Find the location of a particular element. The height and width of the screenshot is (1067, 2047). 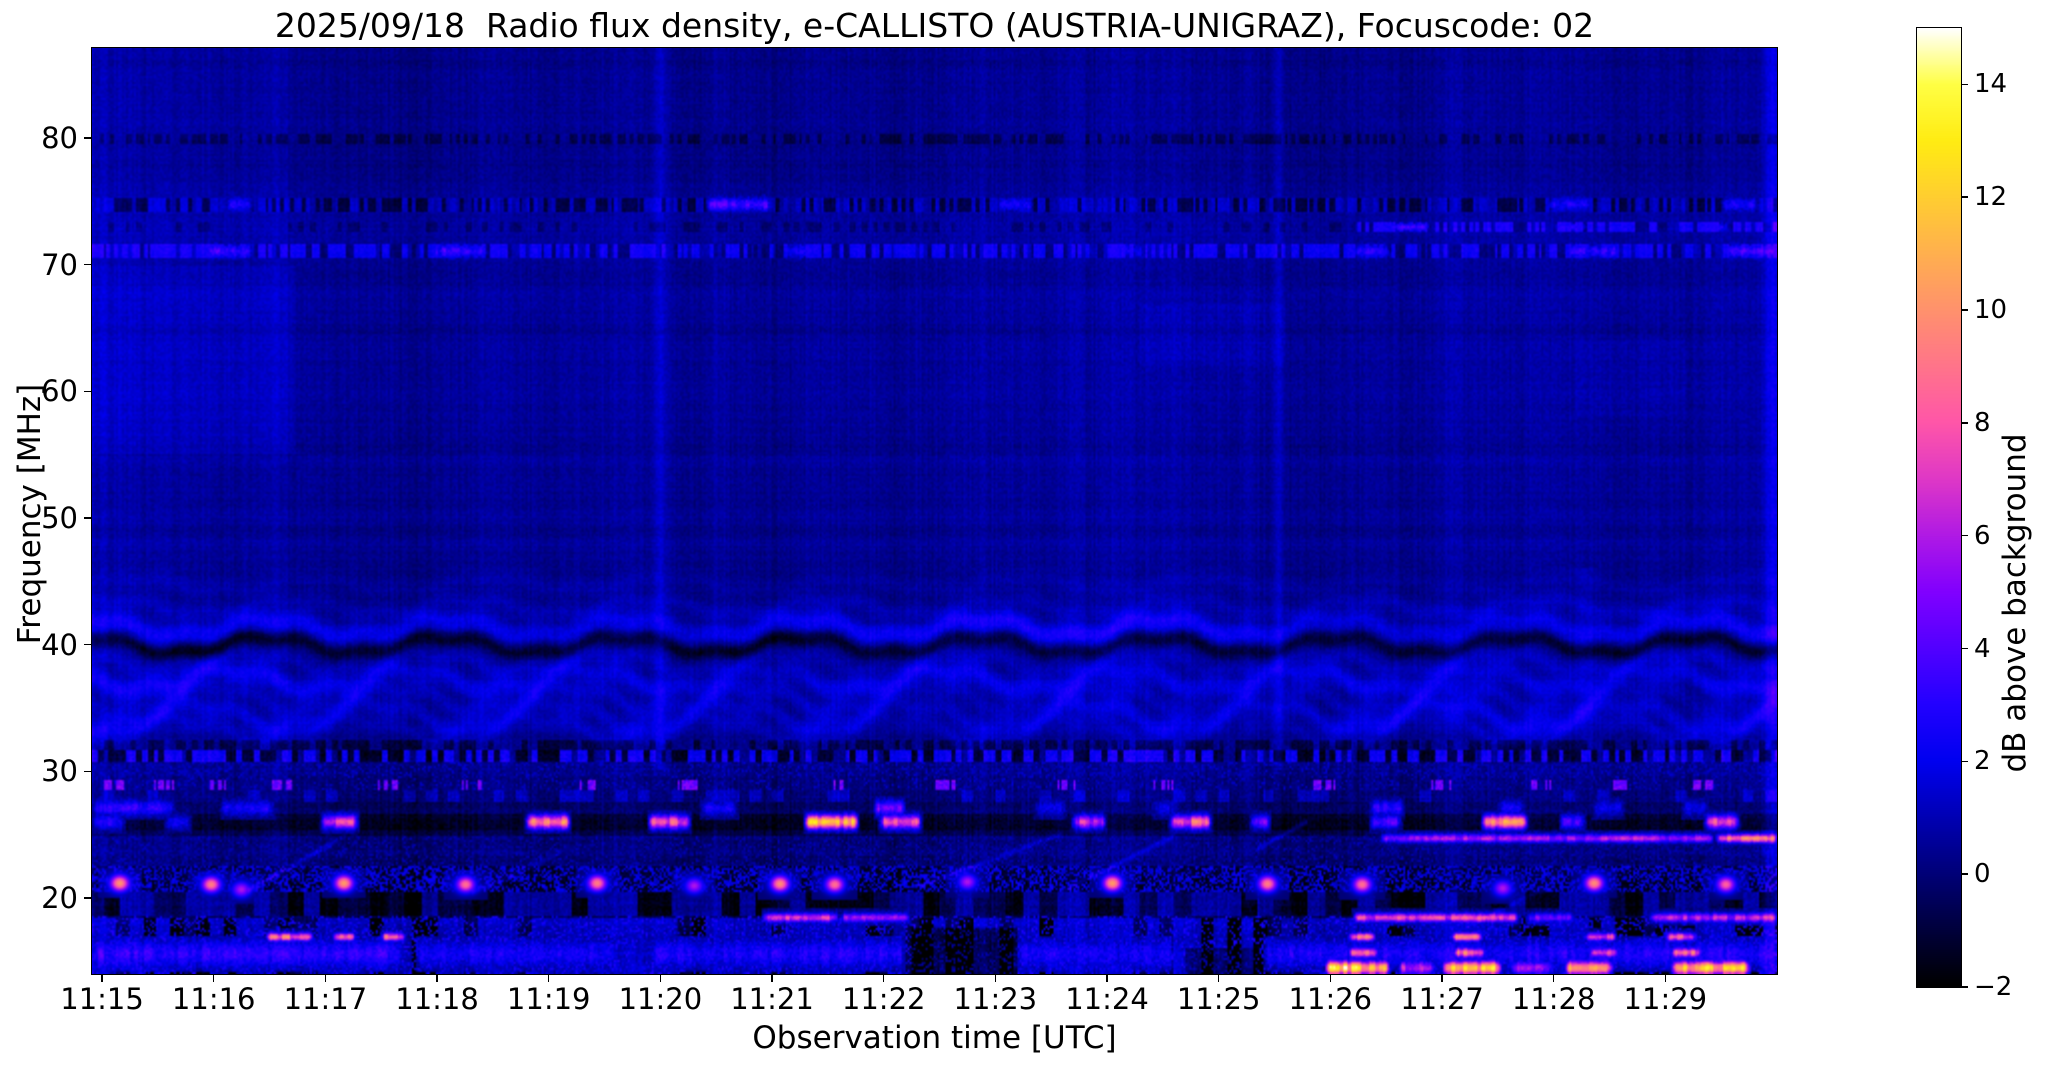

x-tick-label: 11:23 is located at coordinates (995, 999).